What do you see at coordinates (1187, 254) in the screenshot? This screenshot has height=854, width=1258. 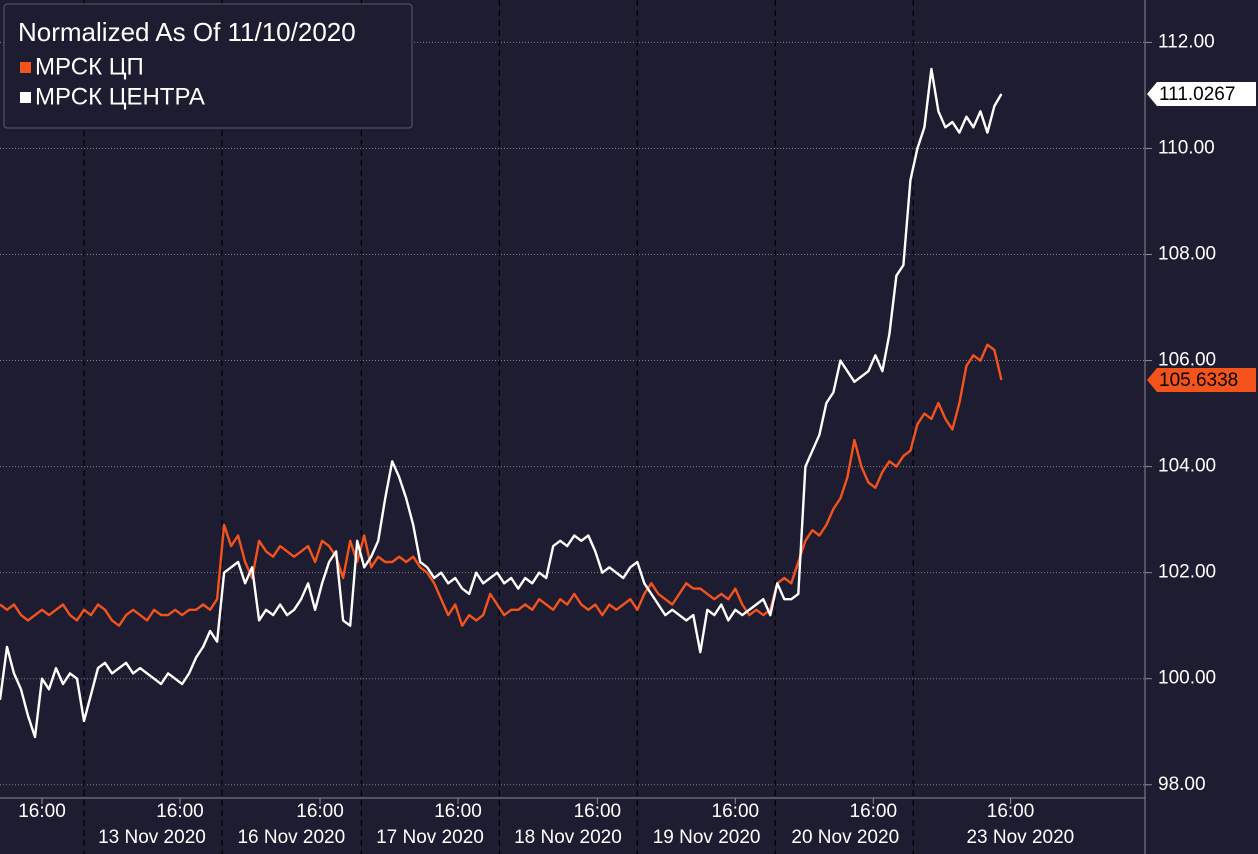 I see `y-tick-label: 108.00` at bounding box center [1187, 254].